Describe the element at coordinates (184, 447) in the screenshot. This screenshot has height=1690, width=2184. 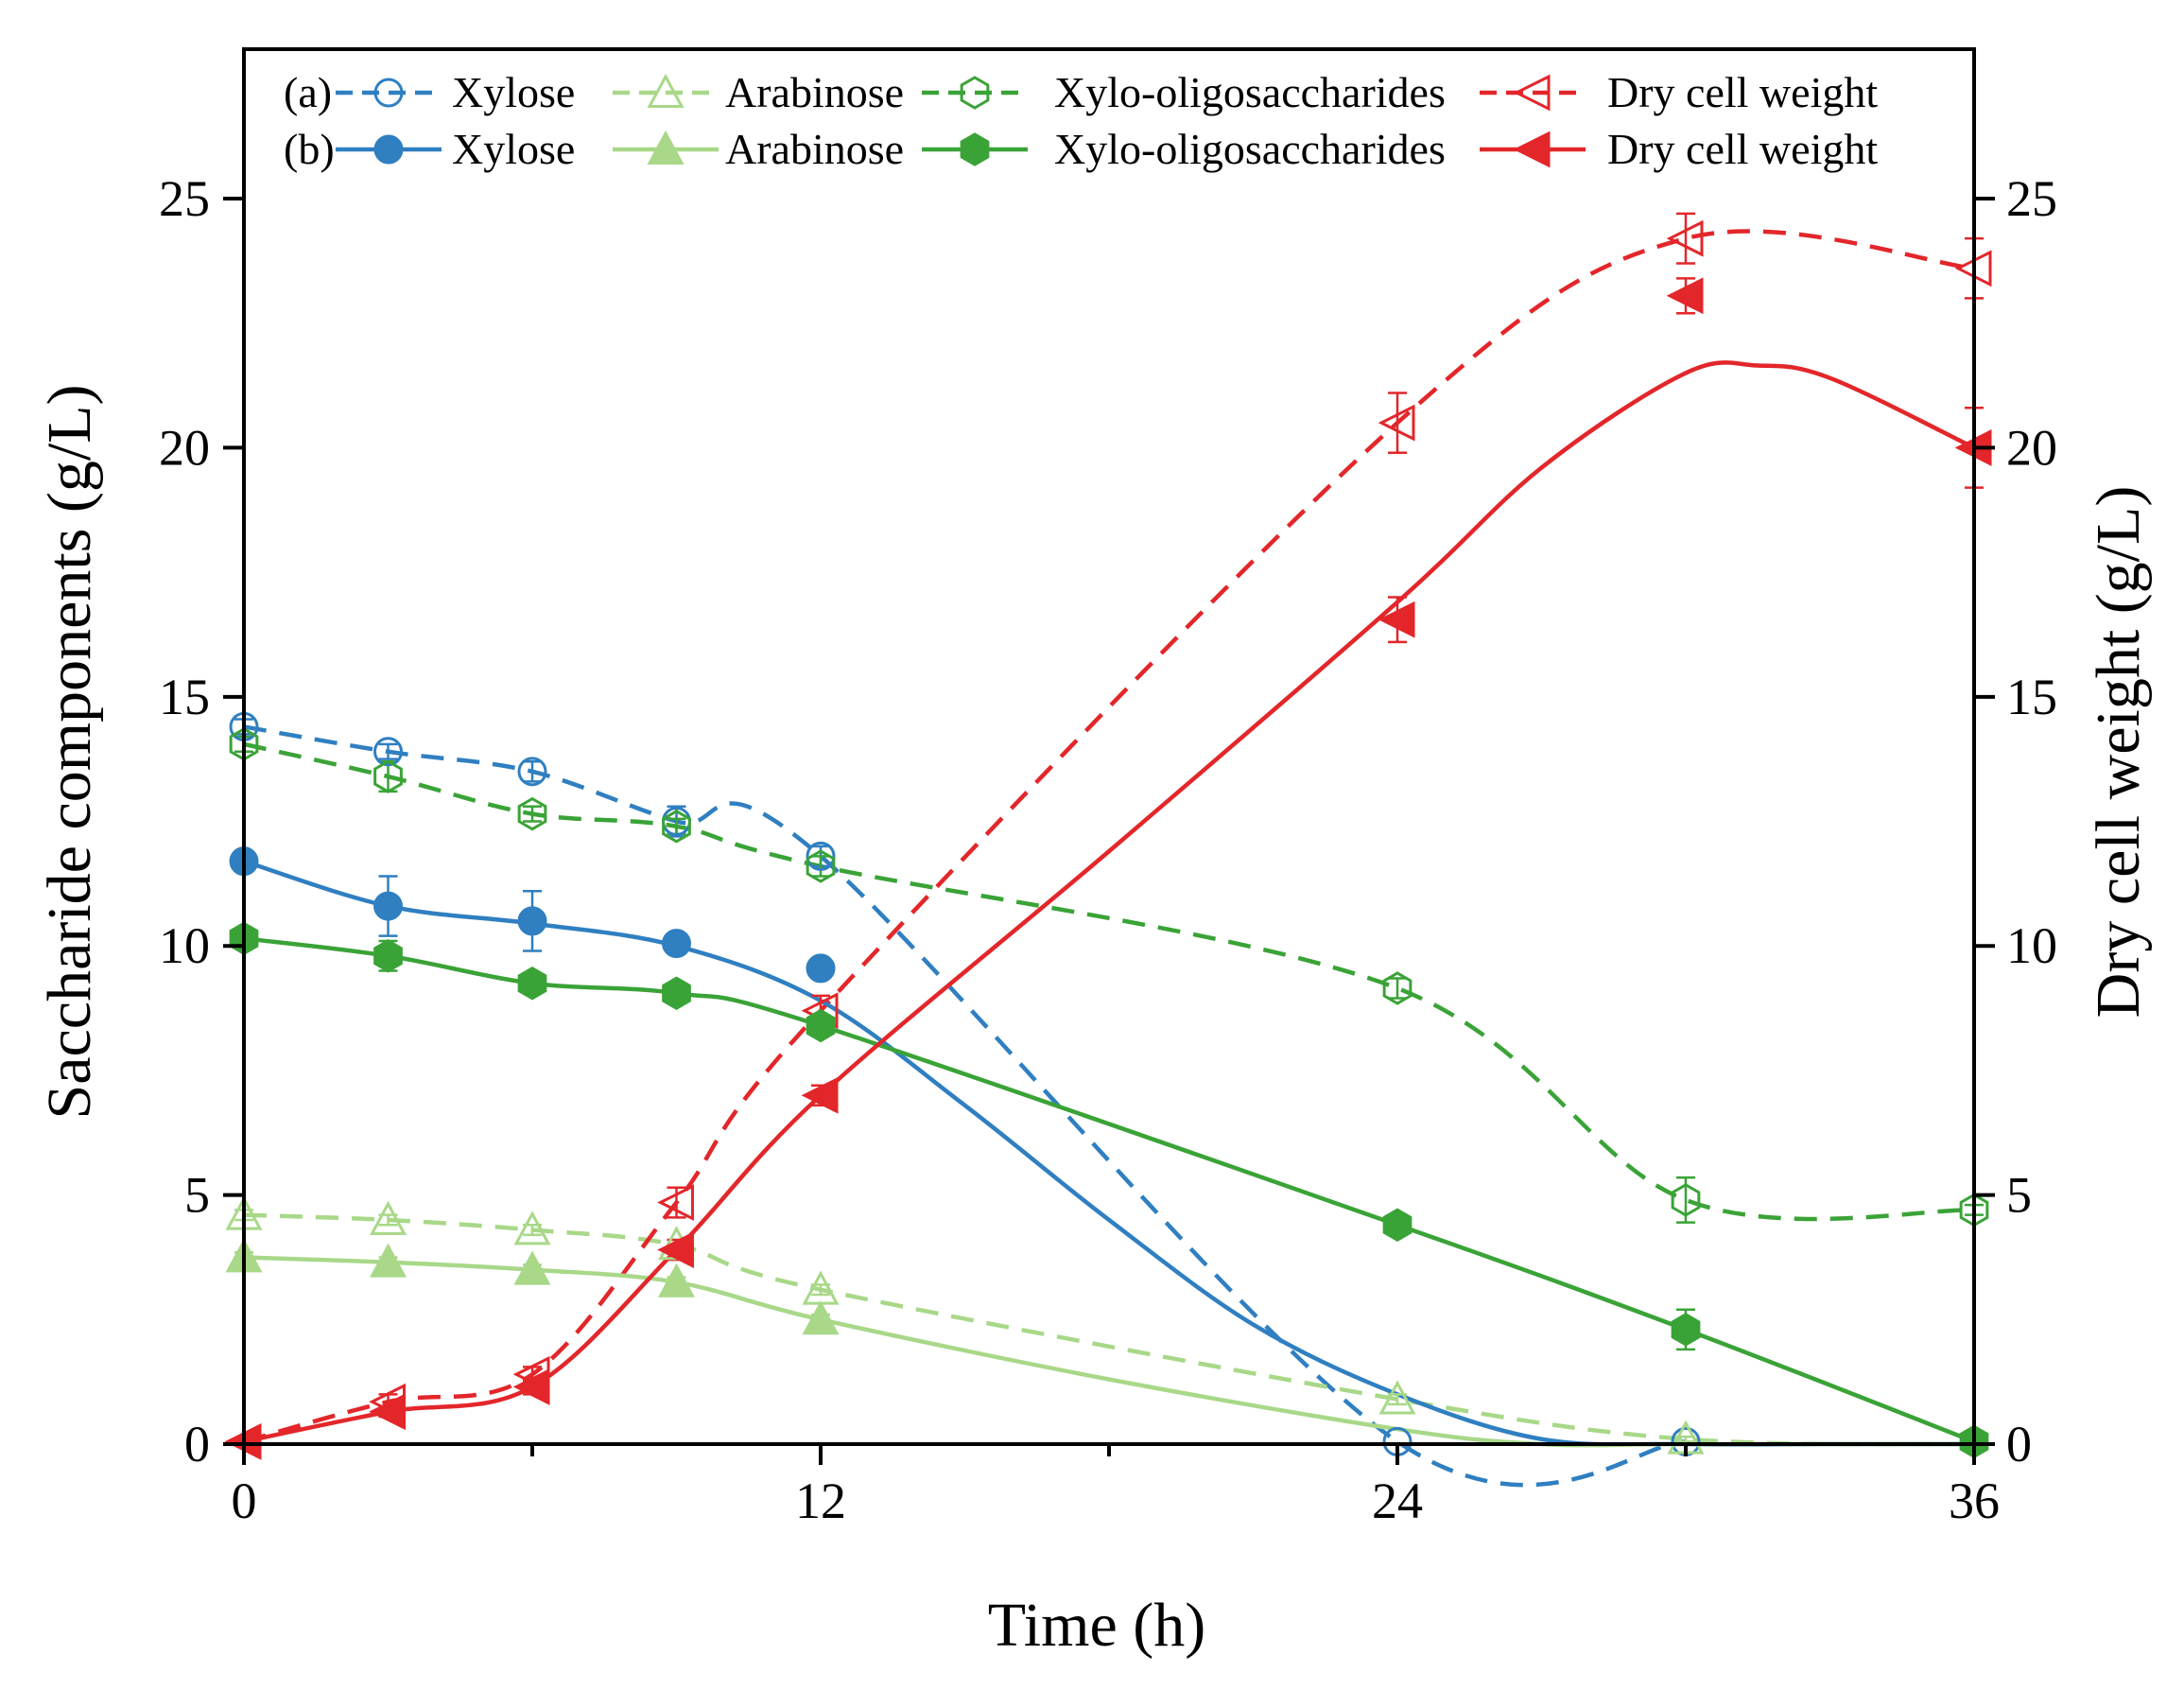
I see `y-left-tick-label: 20` at that location.